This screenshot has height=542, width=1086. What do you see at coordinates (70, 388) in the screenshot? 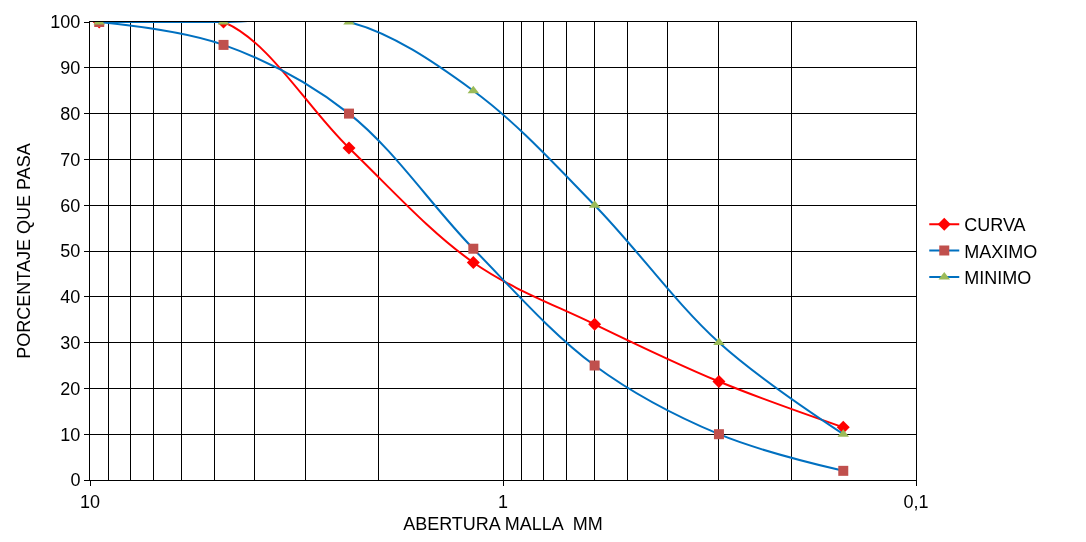
I see `y-tick-label: 20` at bounding box center [70, 388].